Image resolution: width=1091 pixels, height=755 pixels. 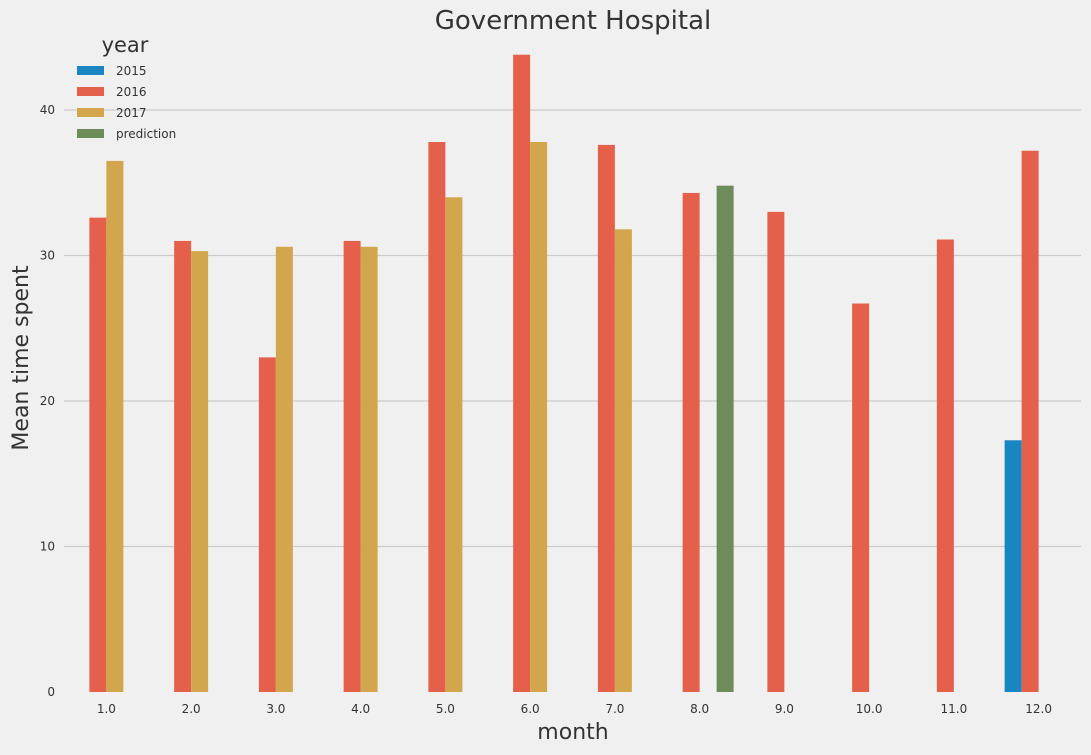 What do you see at coordinates (131, 92) in the screenshot?
I see `legend-label: 2016` at bounding box center [131, 92].